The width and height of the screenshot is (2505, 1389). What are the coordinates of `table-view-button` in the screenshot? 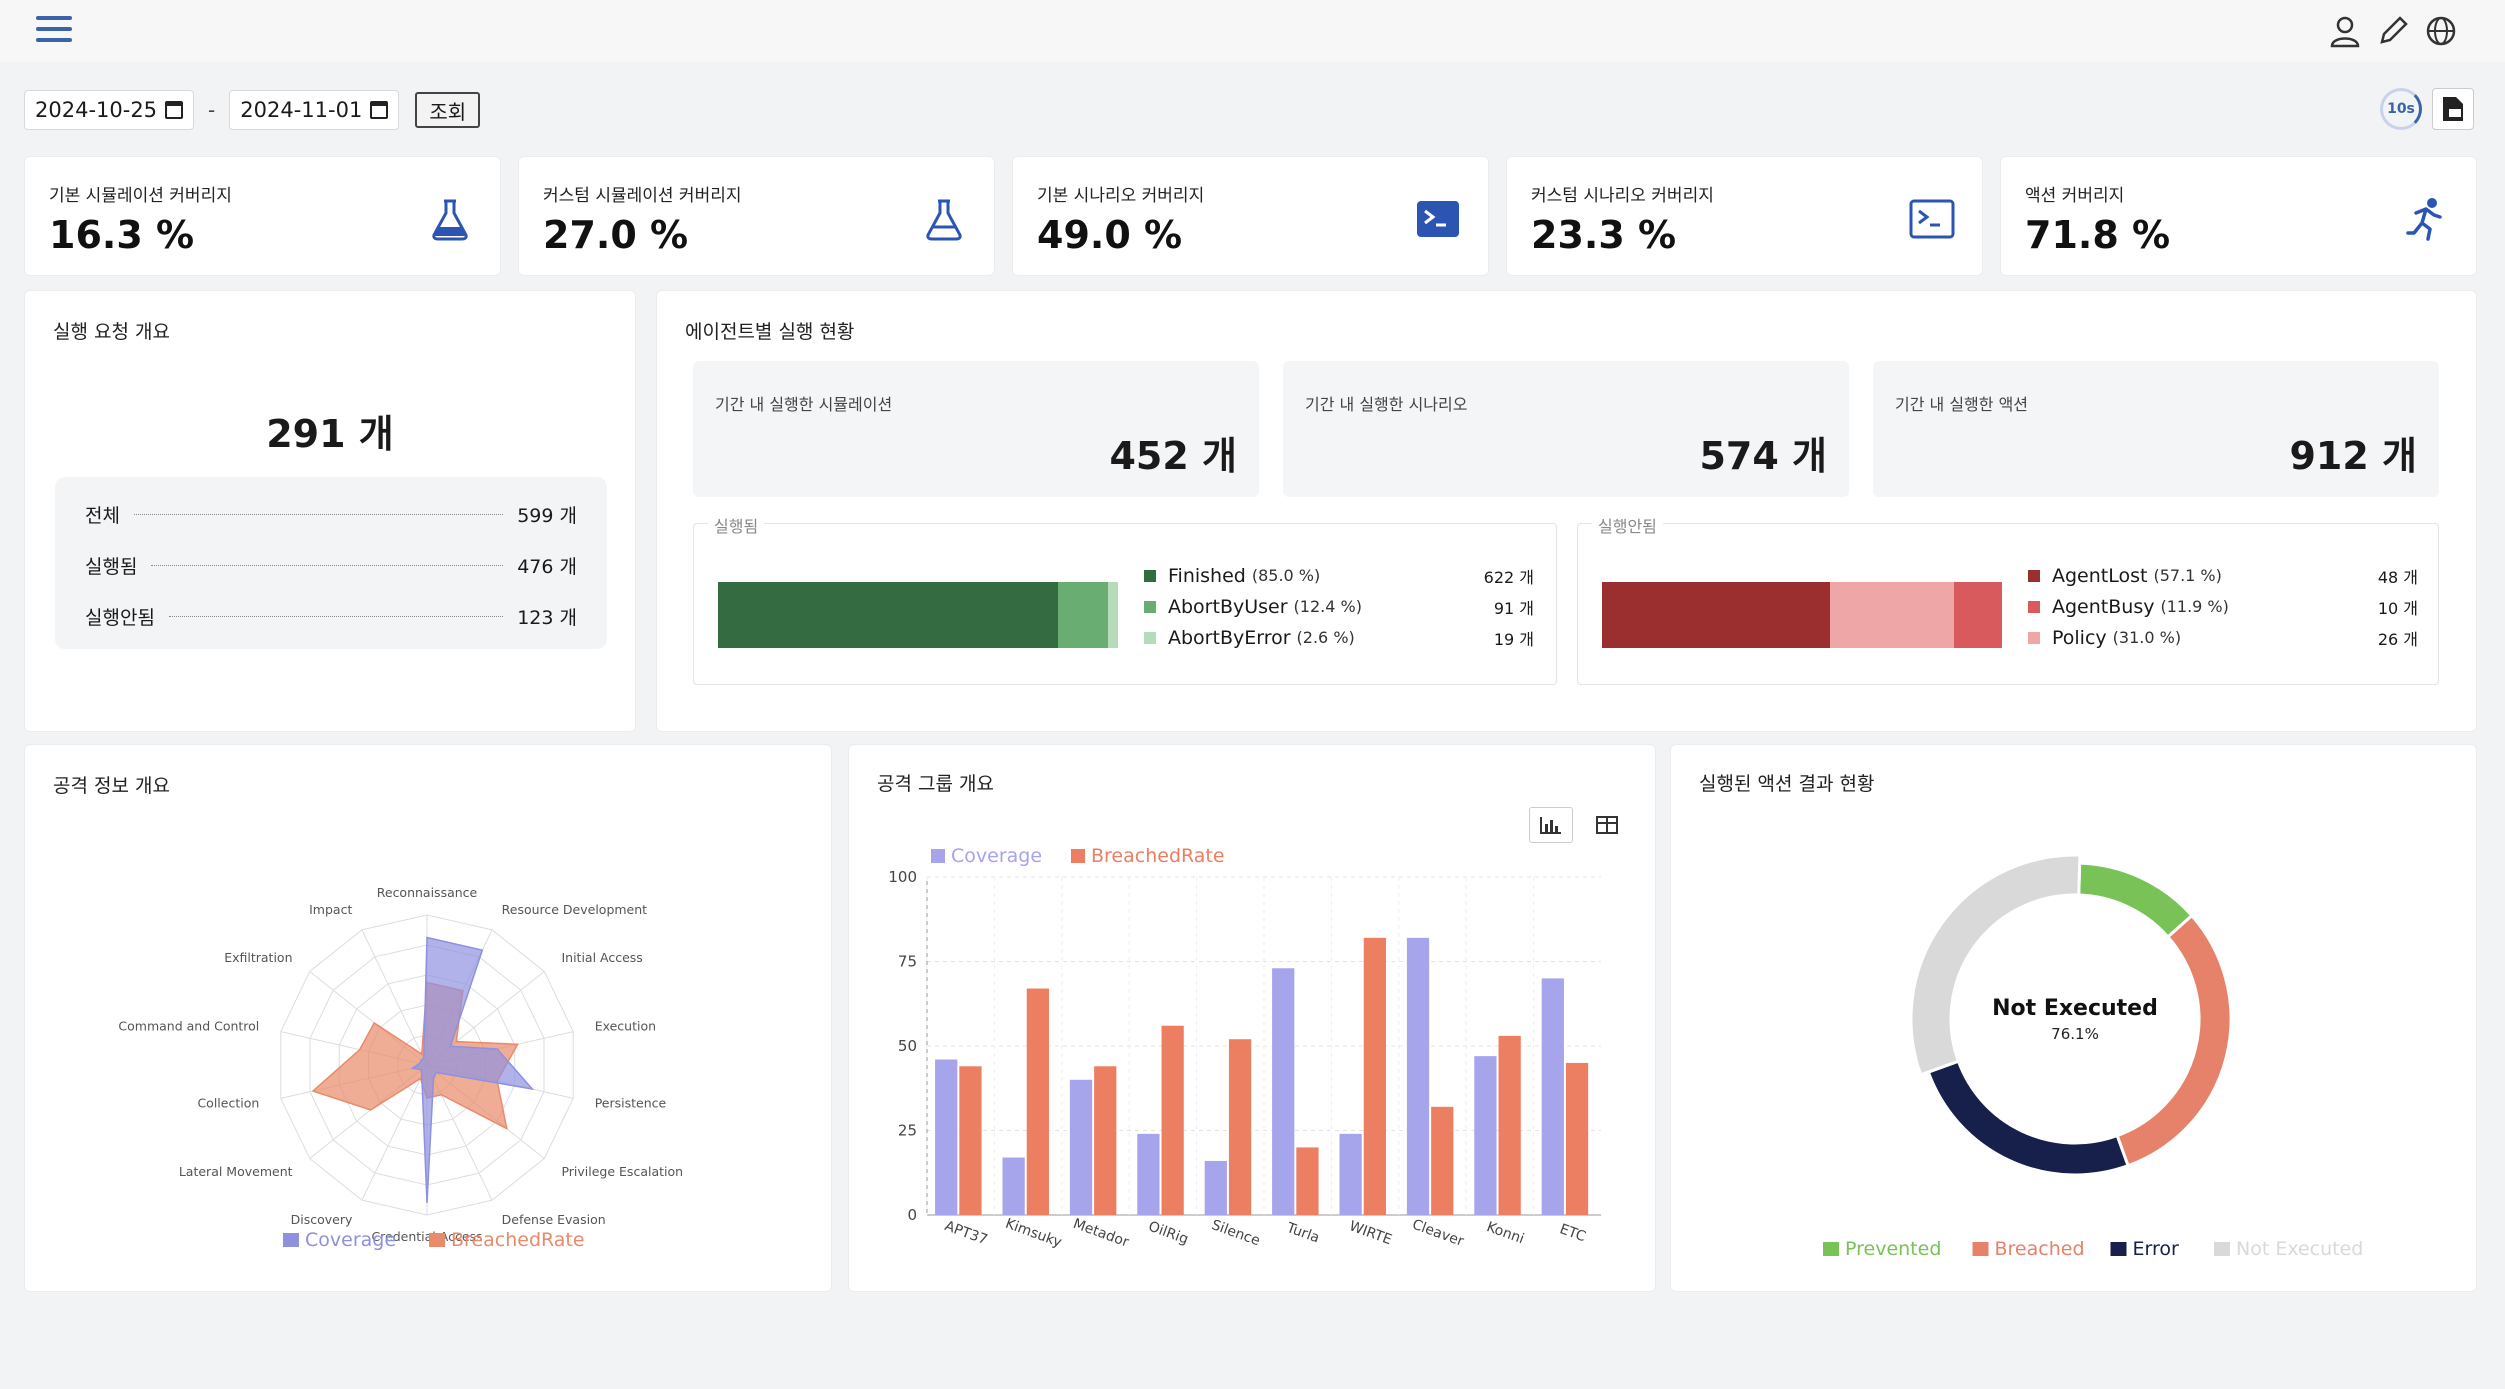 It's located at (1607, 825).